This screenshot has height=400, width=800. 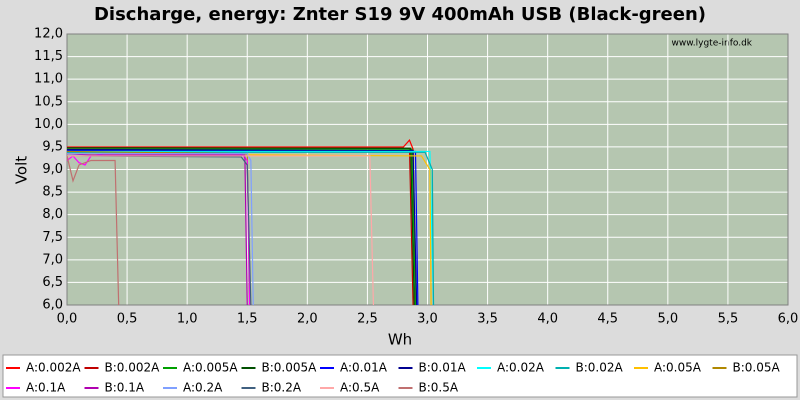 What do you see at coordinates (52, 169) in the screenshot?
I see `y-tick-label: 9,0` at bounding box center [52, 169].